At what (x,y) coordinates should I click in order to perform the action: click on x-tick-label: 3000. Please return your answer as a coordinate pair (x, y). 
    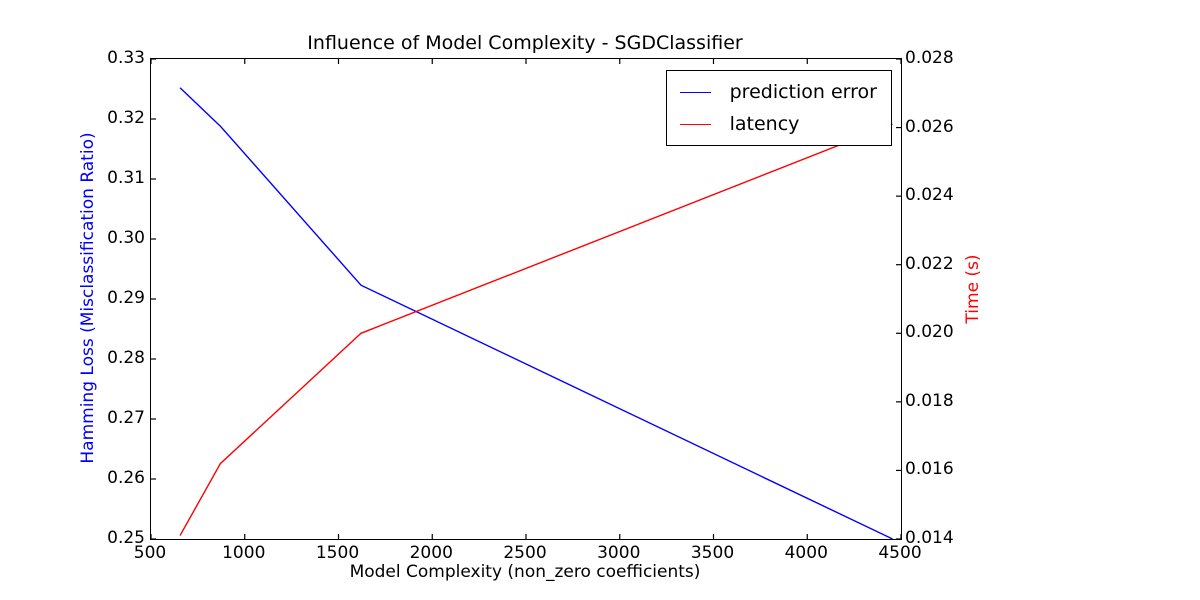
    Looking at the image, I should click on (619, 553).